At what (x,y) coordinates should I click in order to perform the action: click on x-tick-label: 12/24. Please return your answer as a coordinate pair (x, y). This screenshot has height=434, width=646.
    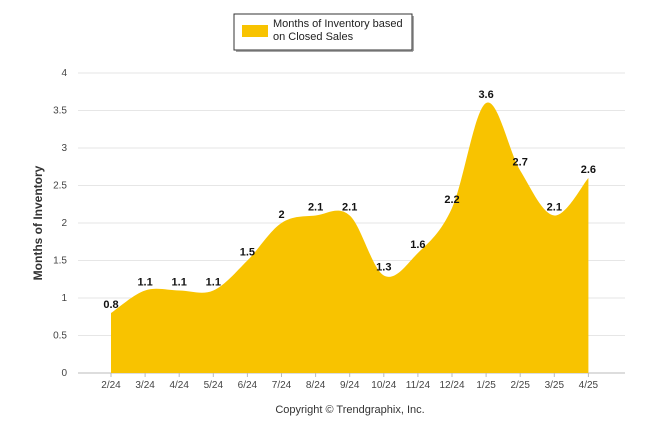
    Looking at the image, I should click on (451, 385).